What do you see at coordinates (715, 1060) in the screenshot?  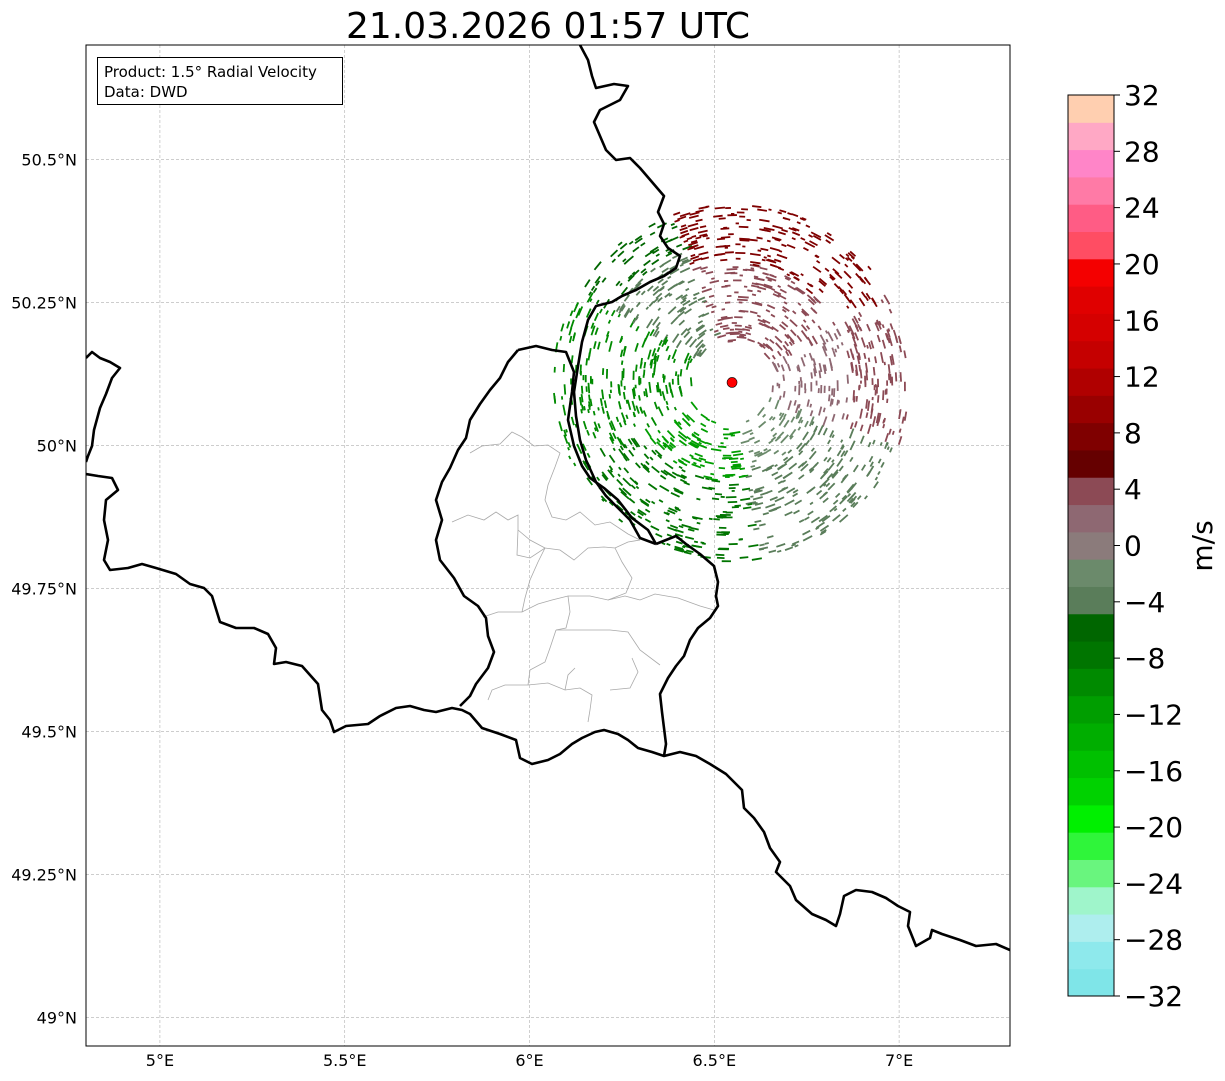 I see `x-tick-label: 6.5°E` at bounding box center [715, 1060].